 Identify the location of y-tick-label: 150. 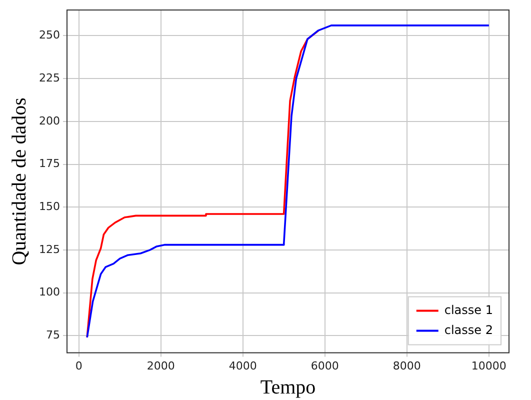
(49, 206).